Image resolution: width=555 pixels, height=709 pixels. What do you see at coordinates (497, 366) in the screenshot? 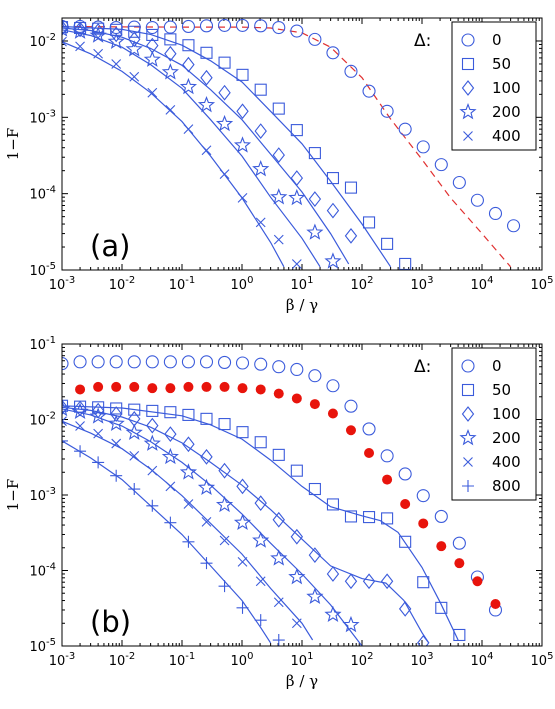
I see `legend-entry-label: 0` at bounding box center [497, 366].